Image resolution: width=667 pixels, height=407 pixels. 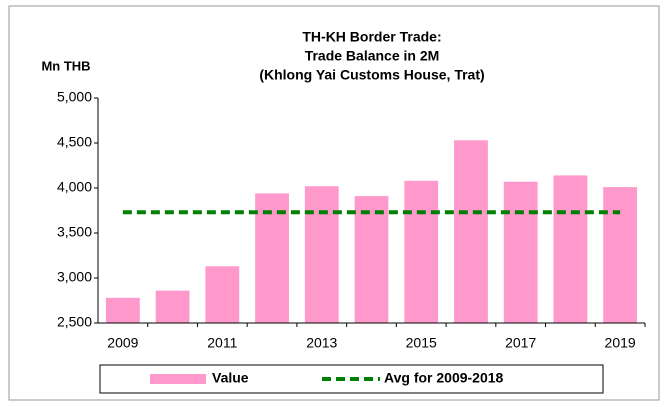 I want to click on x-tick-label: 2013, so click(x=321, y=343).